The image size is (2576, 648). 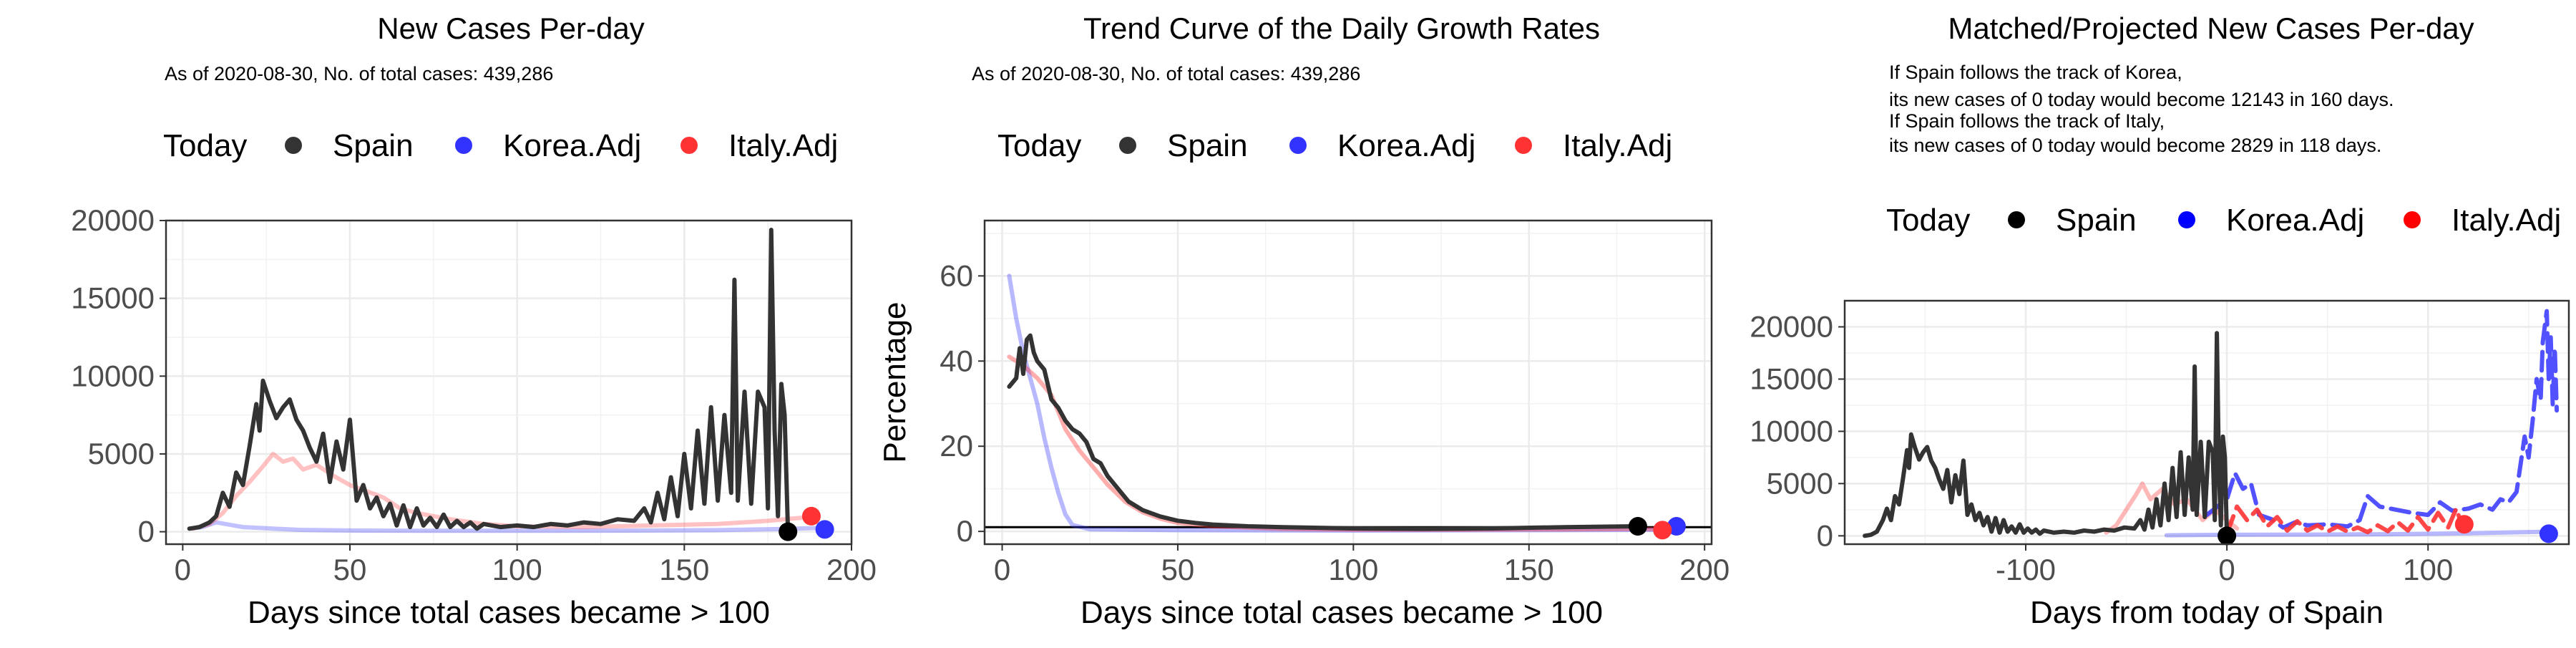 What do you see at coordinates (2207, 612) in the screenshot?
I see `panel3-x-axis-label: Days from today of Spain` at bounding box center [2207, 612].